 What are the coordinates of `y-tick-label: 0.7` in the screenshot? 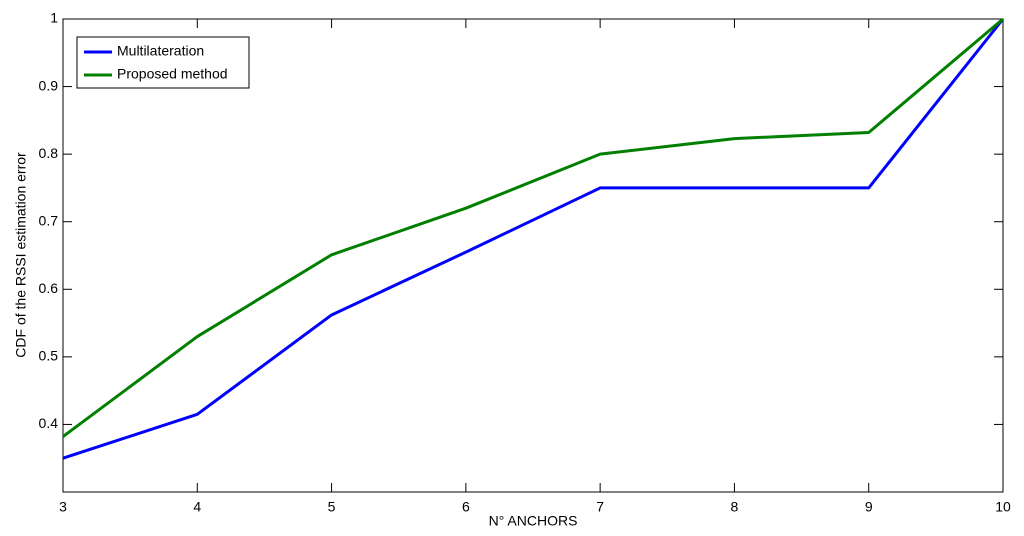 It's located at (49, 220).